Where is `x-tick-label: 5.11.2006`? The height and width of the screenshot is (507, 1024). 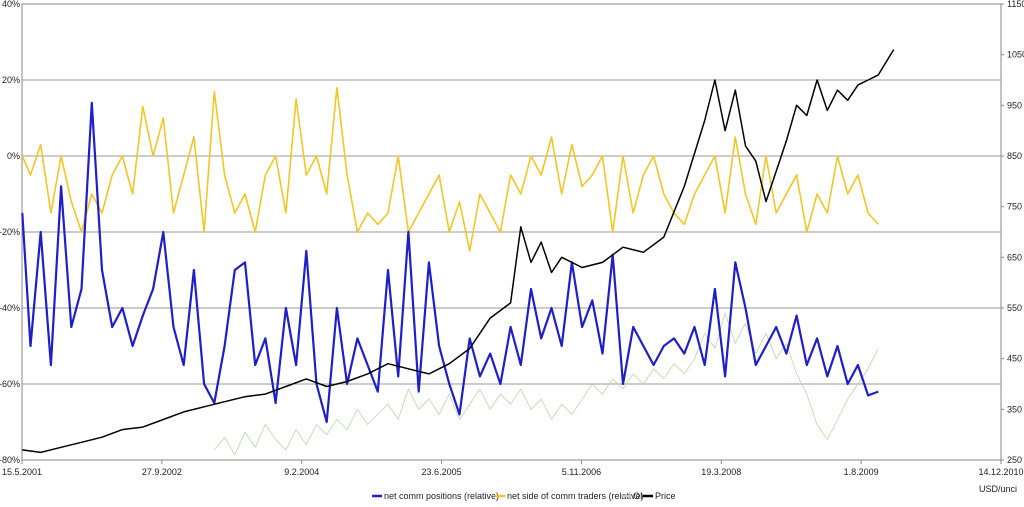 x-tick-label: 5.11.2006 is located at coordinates (581, 472).